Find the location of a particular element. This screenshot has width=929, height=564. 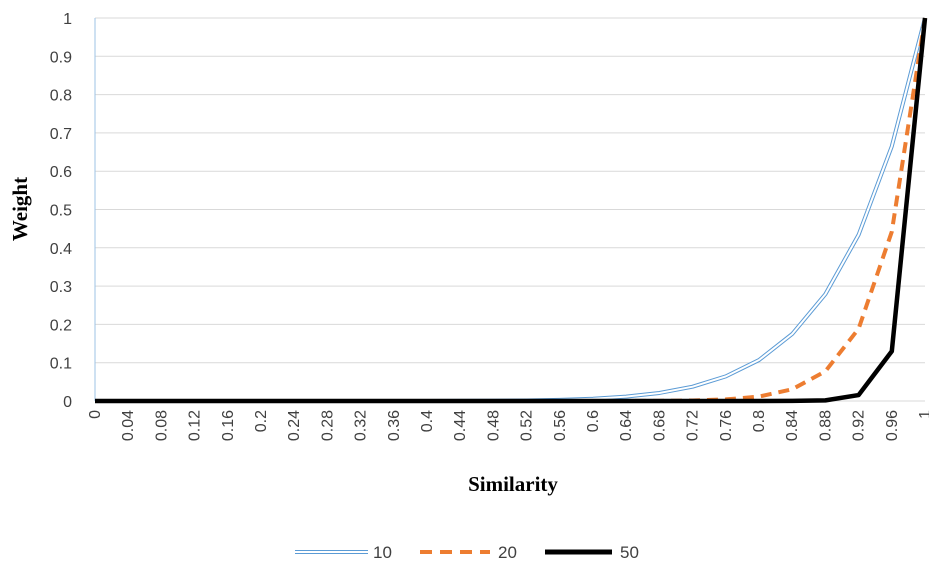

y-tick-label: 0.5 is located at coordinates (61, 211).